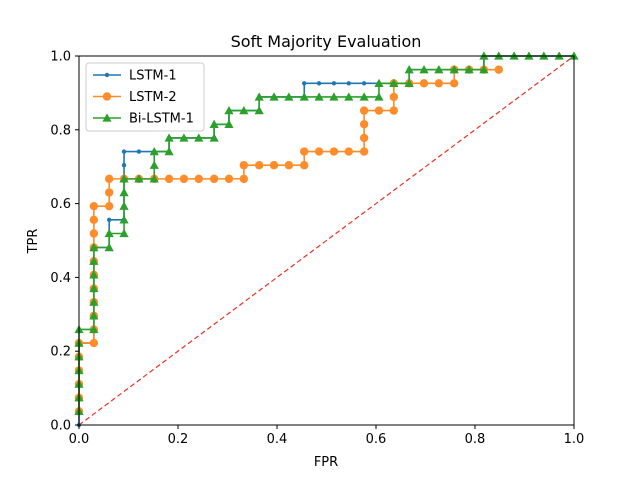  I want to click on x-axis-label: FPR, so click(326, 462).